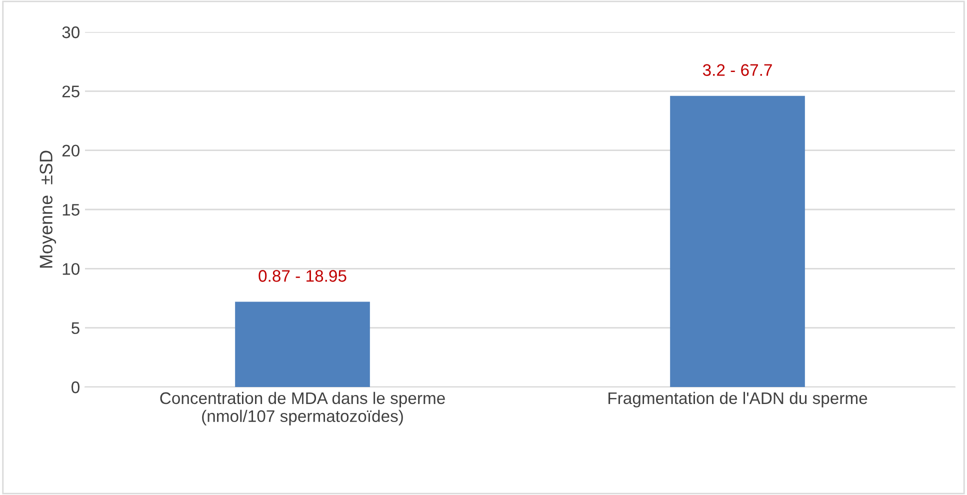 This screenshot has height=495, width=967. I want to click on x-tick-label: Fragmentation de l'ADN du sperme, so click(738, 400).